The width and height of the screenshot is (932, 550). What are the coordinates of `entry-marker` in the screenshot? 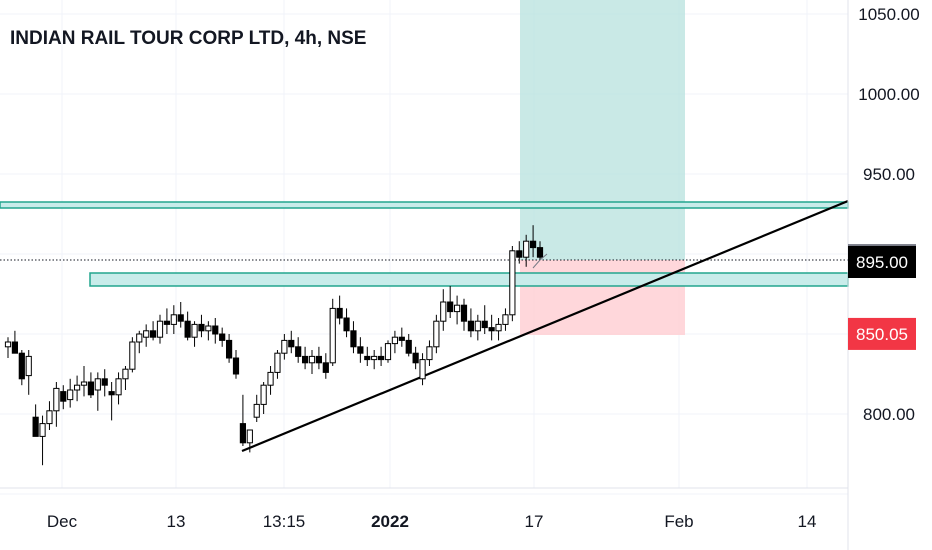 It's located at (540, 261).